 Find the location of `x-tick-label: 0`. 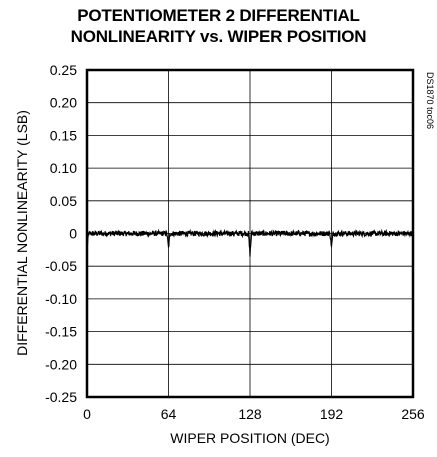

x-tick-label: 0 is located at coordinates (87, 414).